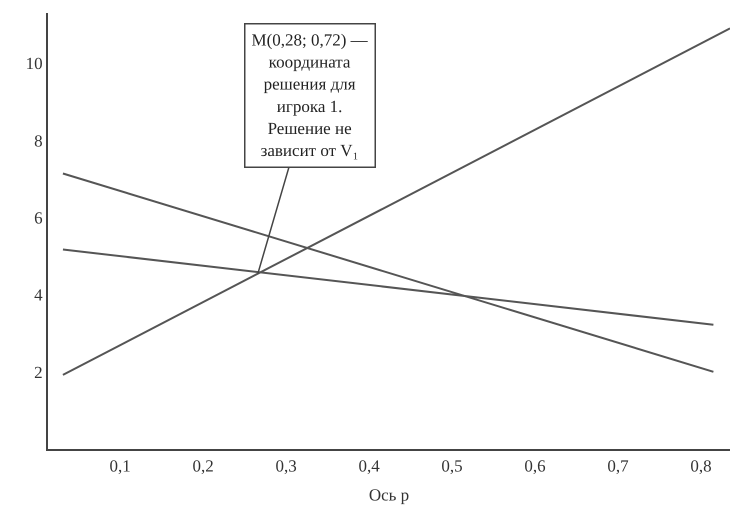 This screenshot has height=518, width=735. Describe the element at coordinates (286, 466) in the screenshot. I see `x-tick-label: 0,3` at that location.